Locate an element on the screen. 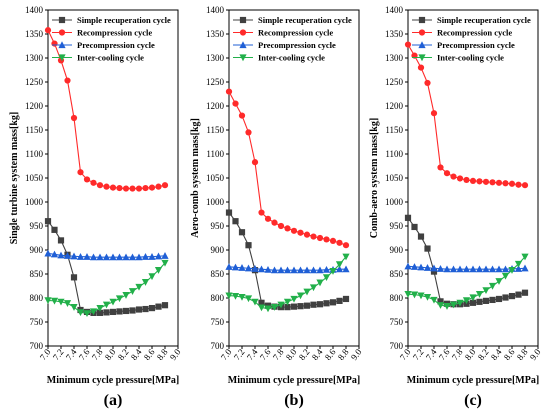 This screenshot has width=550, height=412. y-tick-label: 700 is located at coordinates (397, 346).